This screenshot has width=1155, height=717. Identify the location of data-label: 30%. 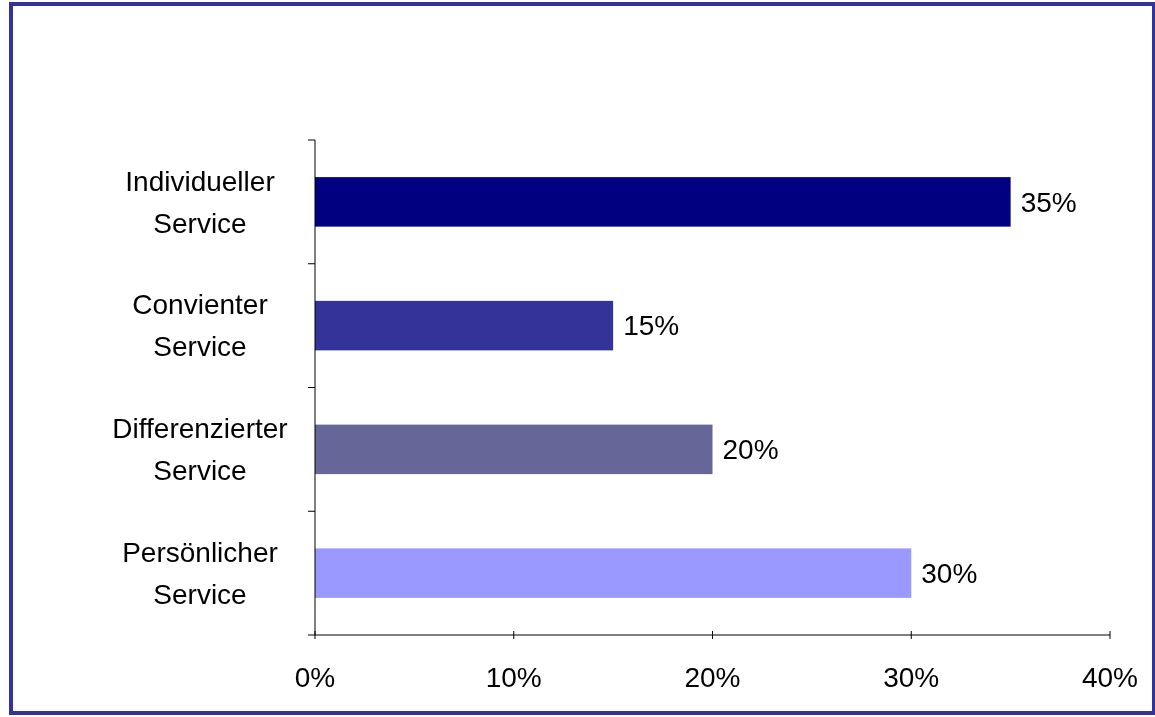
(949, 573).